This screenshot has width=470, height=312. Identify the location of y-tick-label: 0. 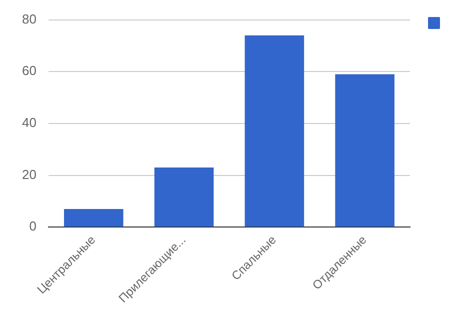
(32, 226).